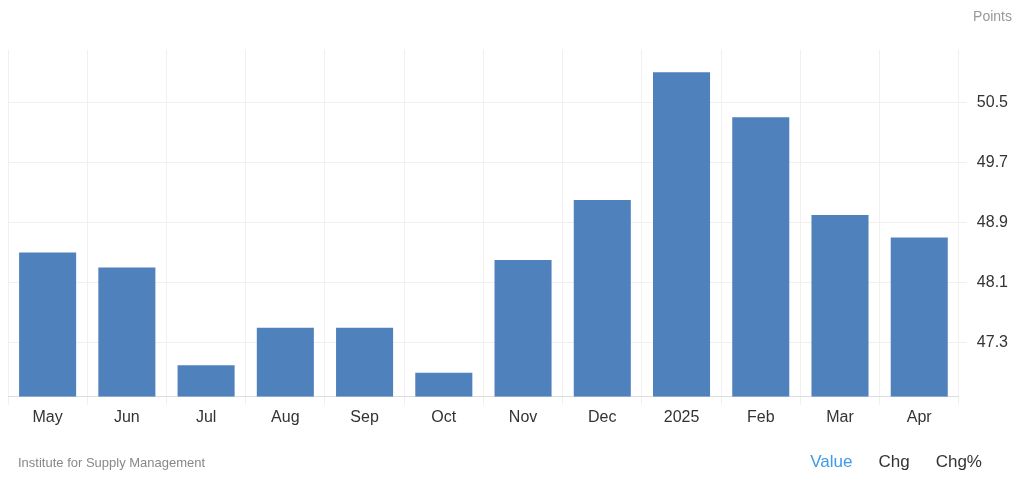 Image resolution: width=1024 pixels, height=482 pixels. Describe the element at coordinates (992, 161) in the screenshot. I see `y-tick-label: 49.7` at that location.